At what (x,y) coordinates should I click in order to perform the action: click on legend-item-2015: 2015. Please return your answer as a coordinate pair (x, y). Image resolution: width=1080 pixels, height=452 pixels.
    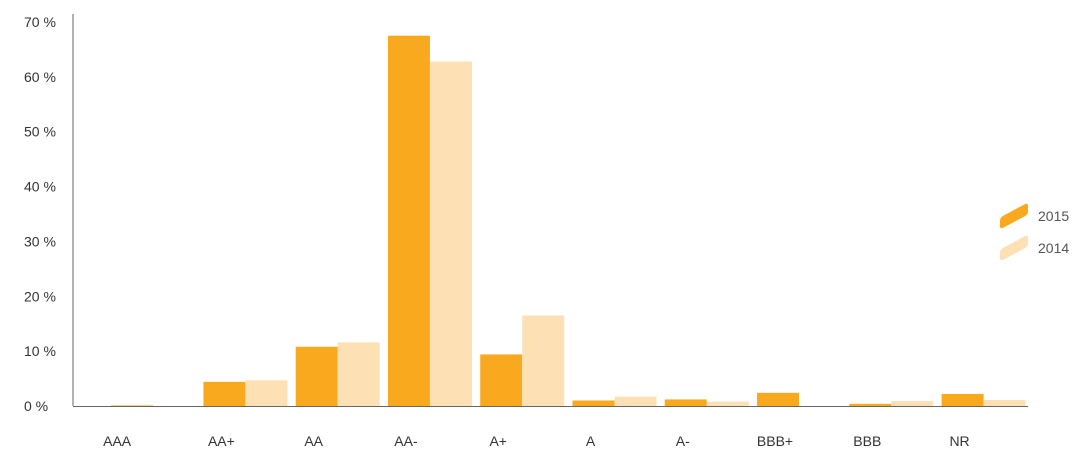
    Looking at the image, I should click on (1040, 216).